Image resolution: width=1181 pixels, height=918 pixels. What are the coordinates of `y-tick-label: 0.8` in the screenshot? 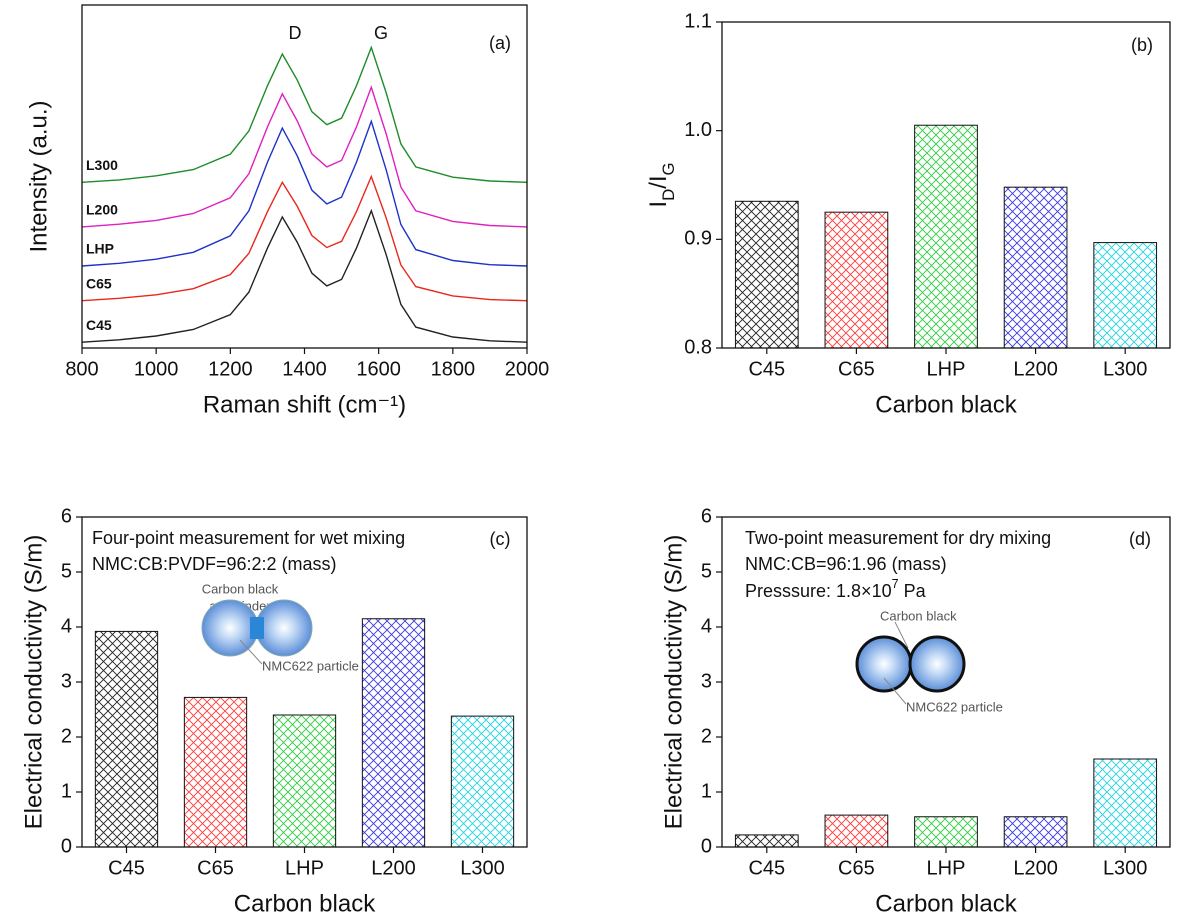 It's located at (698, 347).